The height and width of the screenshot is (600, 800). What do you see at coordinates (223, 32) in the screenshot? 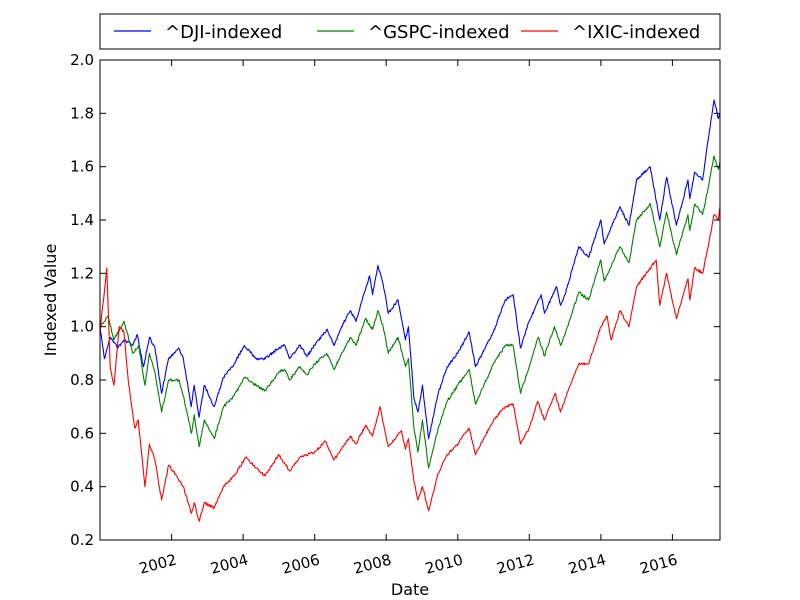
I see `legend-label: ^DJI-indexed` at bounding box center [223, 32].